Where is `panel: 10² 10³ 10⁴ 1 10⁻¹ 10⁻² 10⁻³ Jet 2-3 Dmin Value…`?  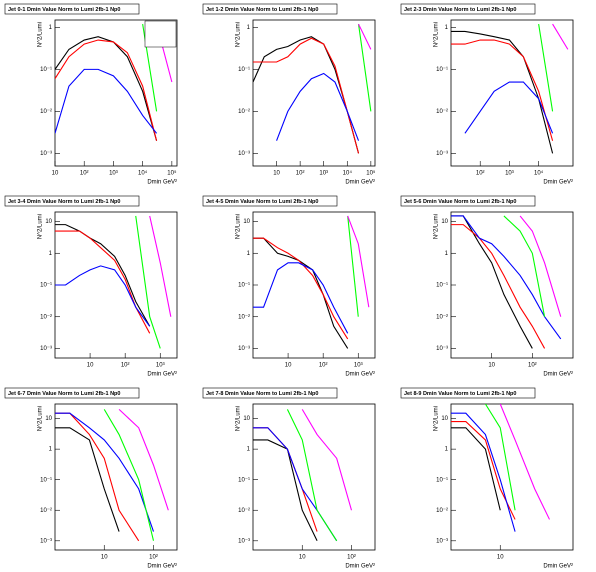 panel: 10² 10³ 10⁴ 1 10⁻¹ 10⁻² 10⁻³ Jet 2-3 Dmin Value… is located at coordinates (487, 94).